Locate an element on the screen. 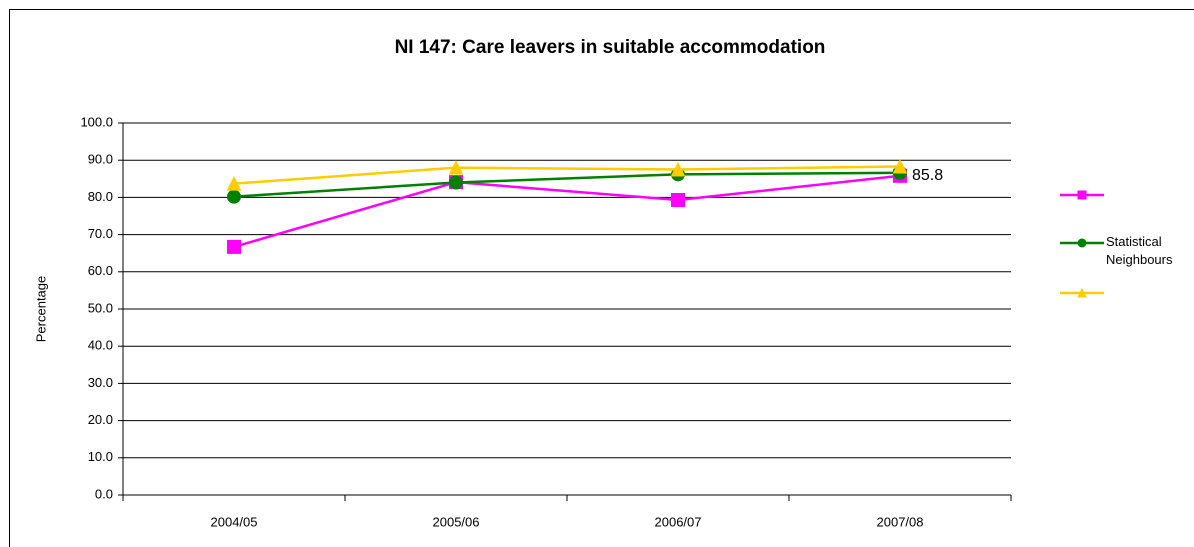 The height and width of the screenshot is (547, 1194). y-tick-label: 100.0 is located at coordinates (96, 121).